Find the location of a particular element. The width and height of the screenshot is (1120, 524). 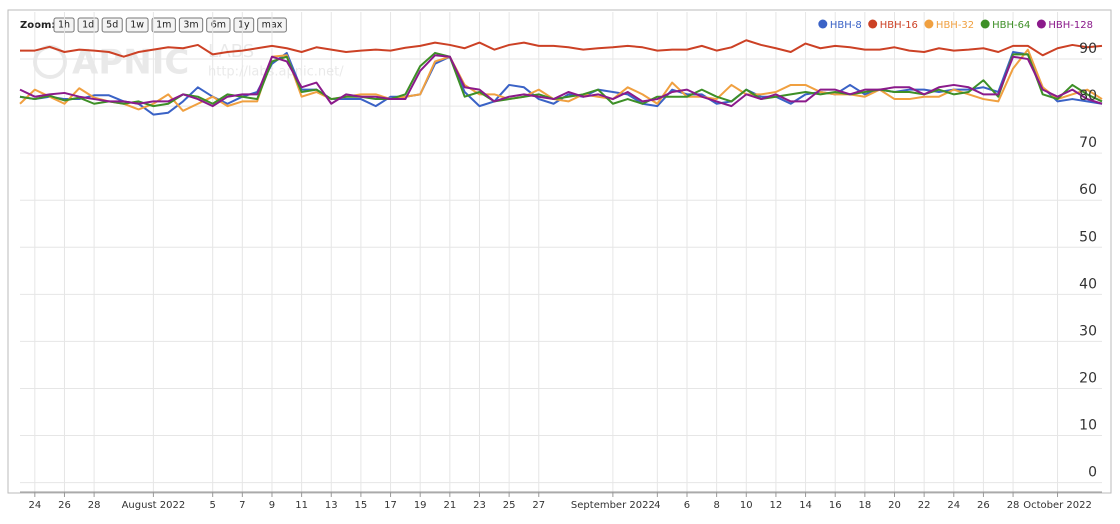

x-tick-label: 22 is located at coordinates (924, 505).